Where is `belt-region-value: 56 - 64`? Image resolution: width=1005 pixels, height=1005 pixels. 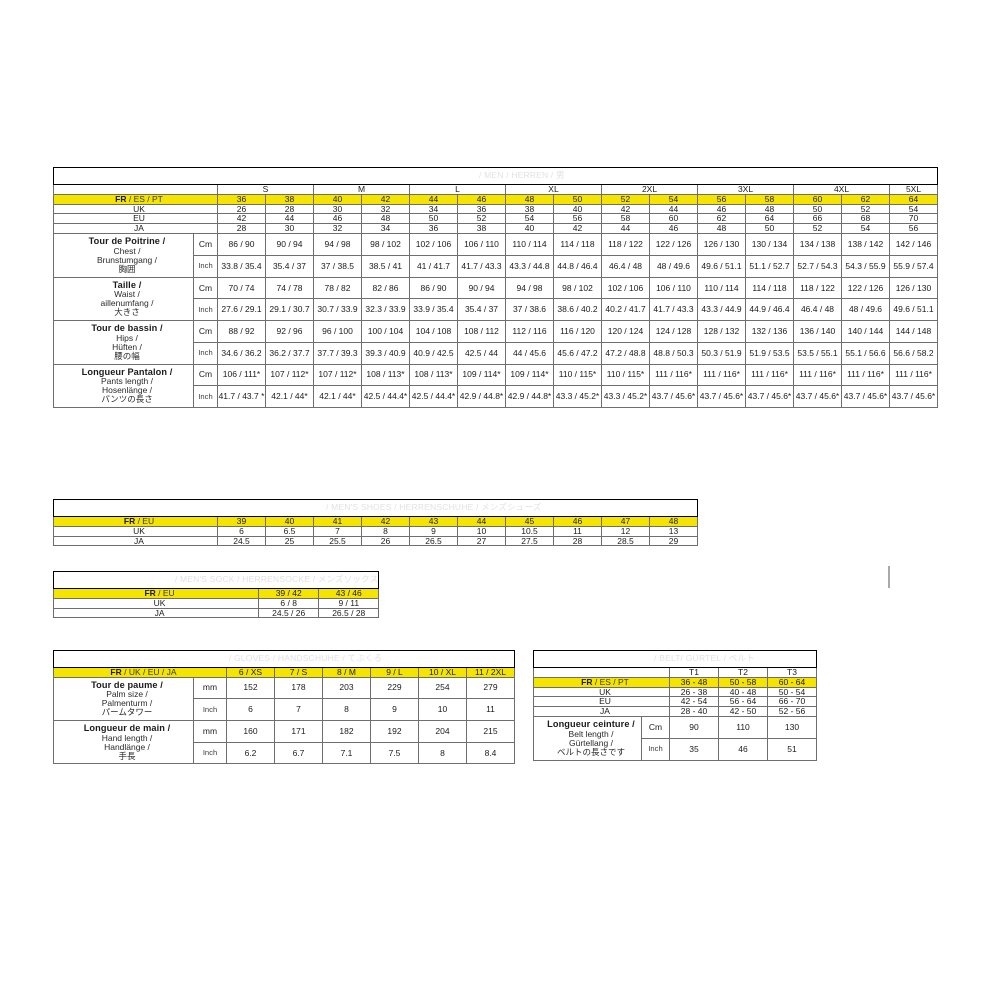 belt-region-value: 56 - 64 is located at coordinates (743, 702).